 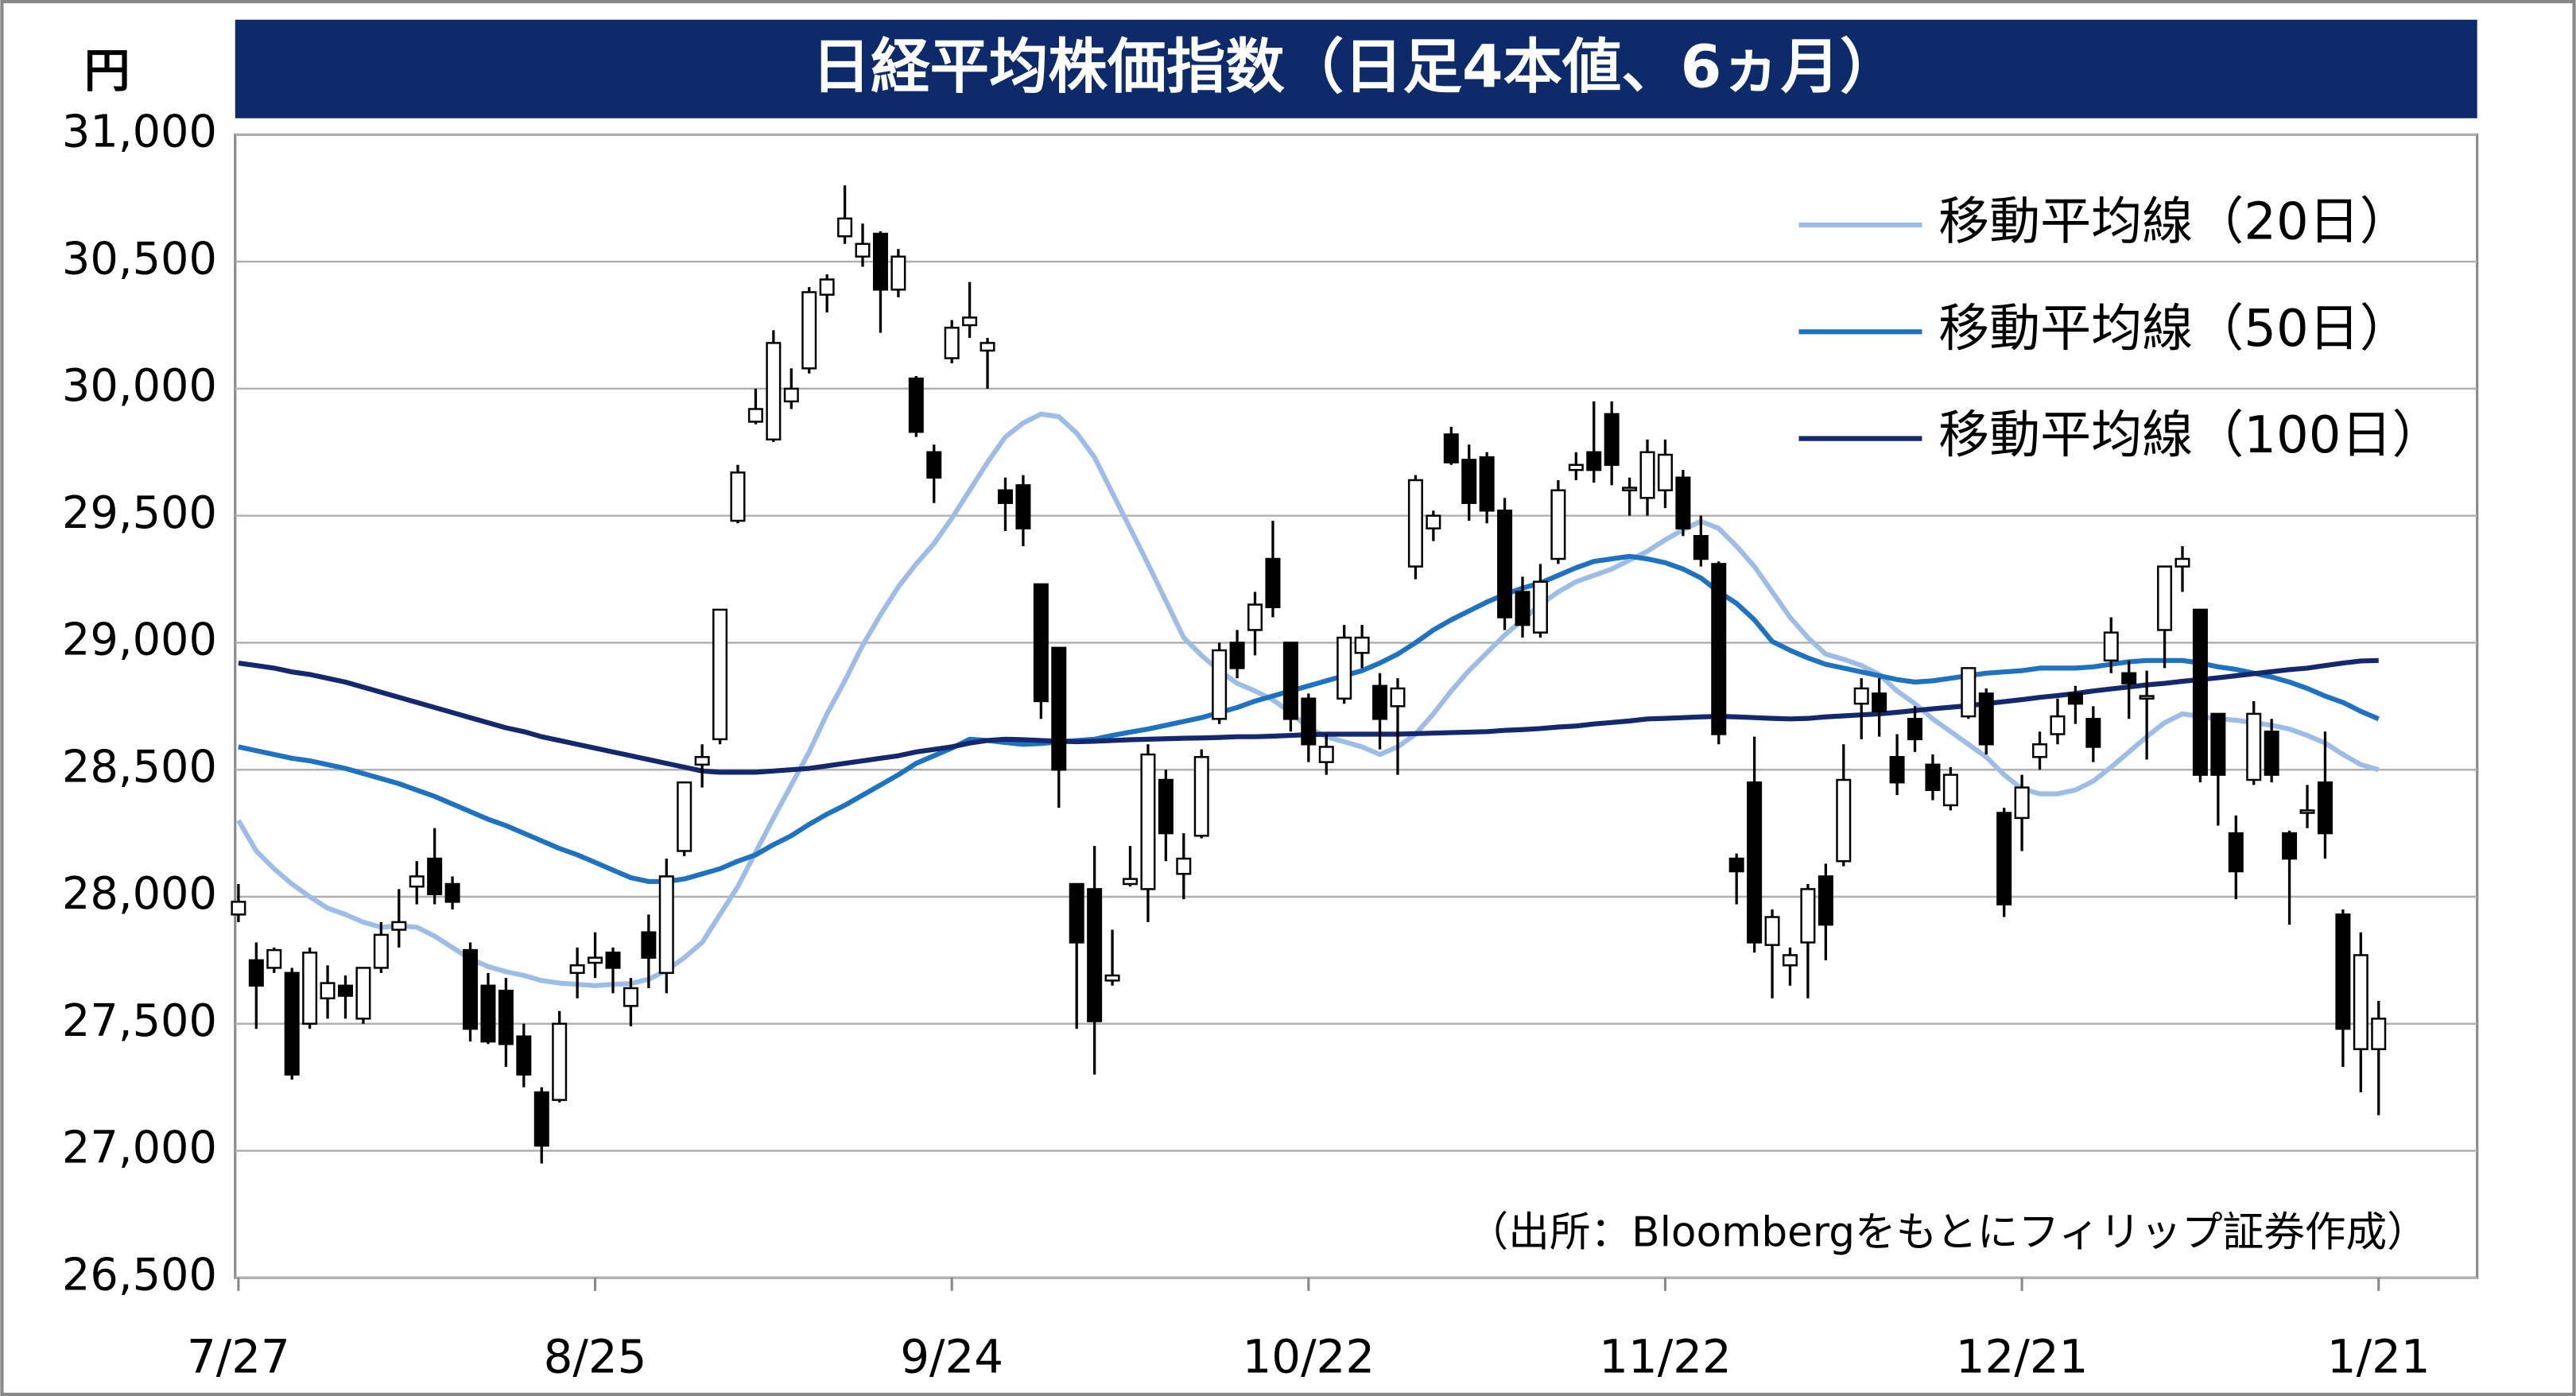 What do you see at coordinates (595, 1357) in the screenshot?
I see `x-tick-label: 8/25` at bounding box center [595, 1357].